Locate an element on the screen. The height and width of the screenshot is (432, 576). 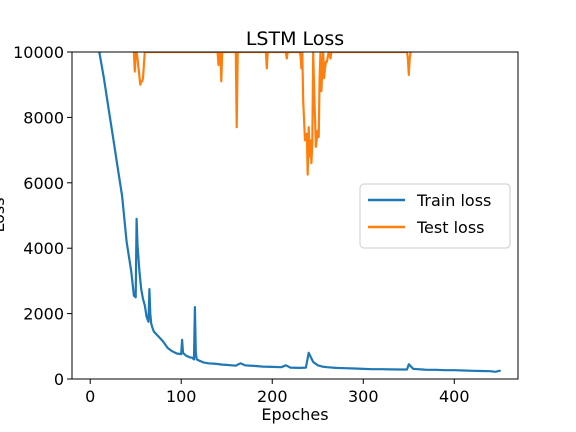
y-tick-label: 4000 is located at coordinates (43, 248).